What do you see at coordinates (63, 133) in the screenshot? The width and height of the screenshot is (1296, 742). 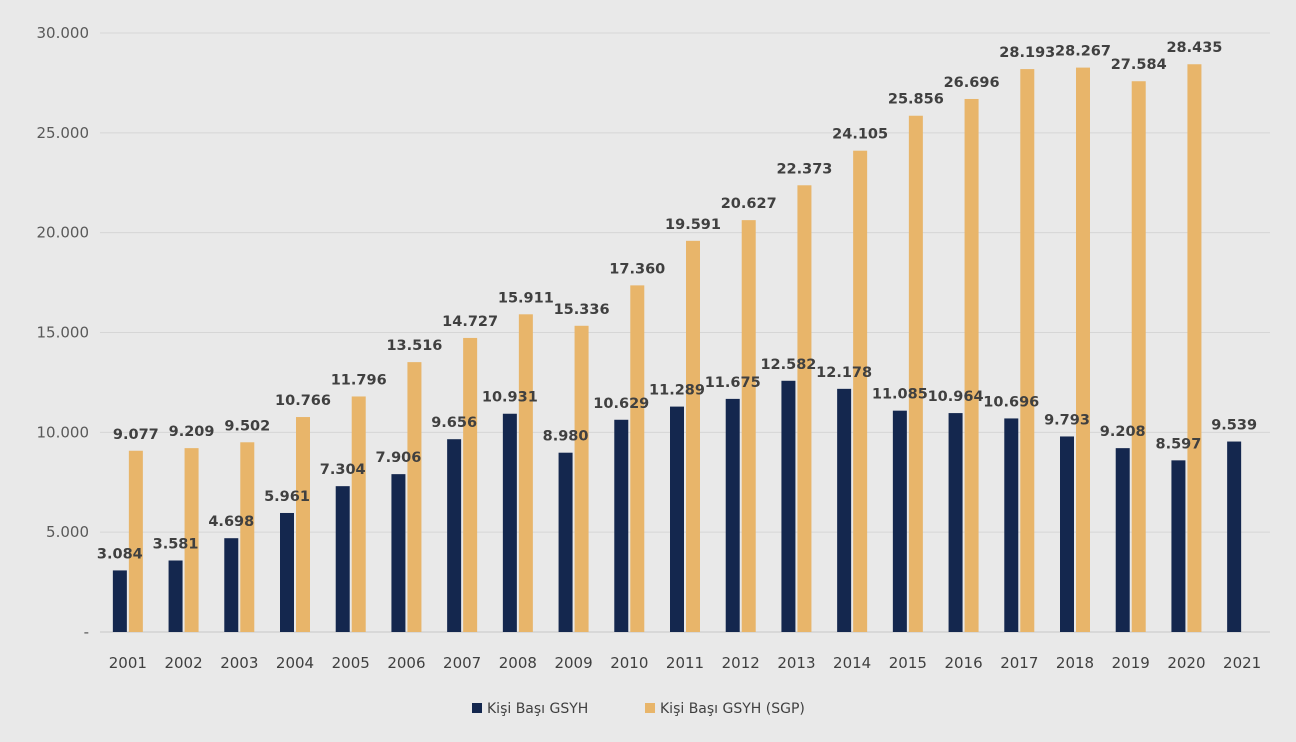 I see `y-tick-label: 25.000` at bounding box center [63, 133].